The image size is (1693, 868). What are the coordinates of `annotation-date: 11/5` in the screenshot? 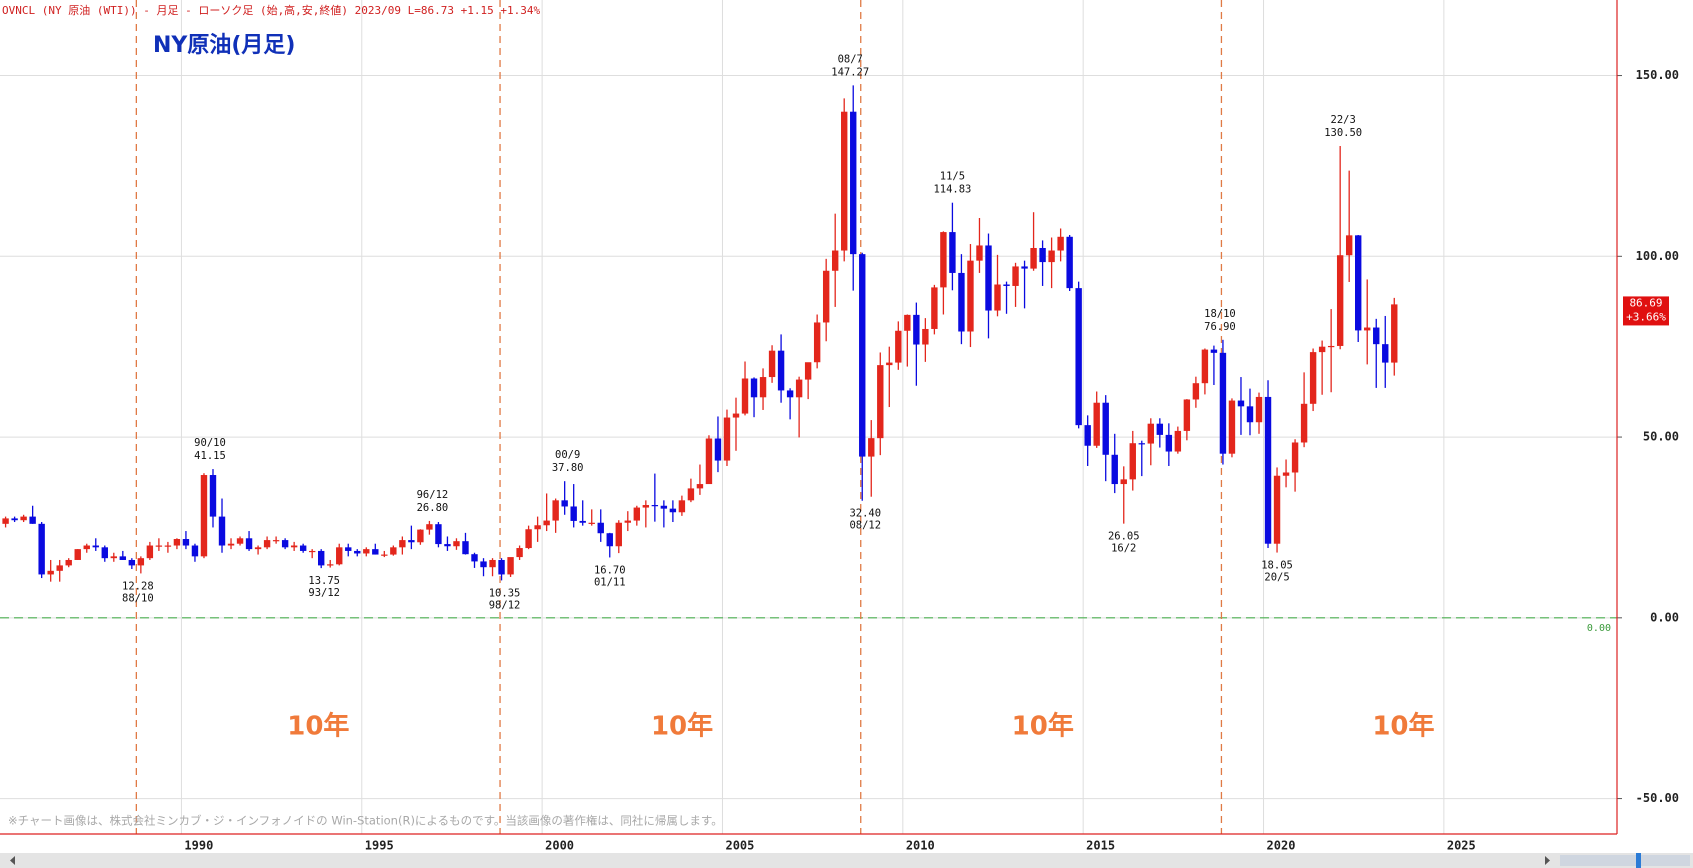 It's located at (952, 177).